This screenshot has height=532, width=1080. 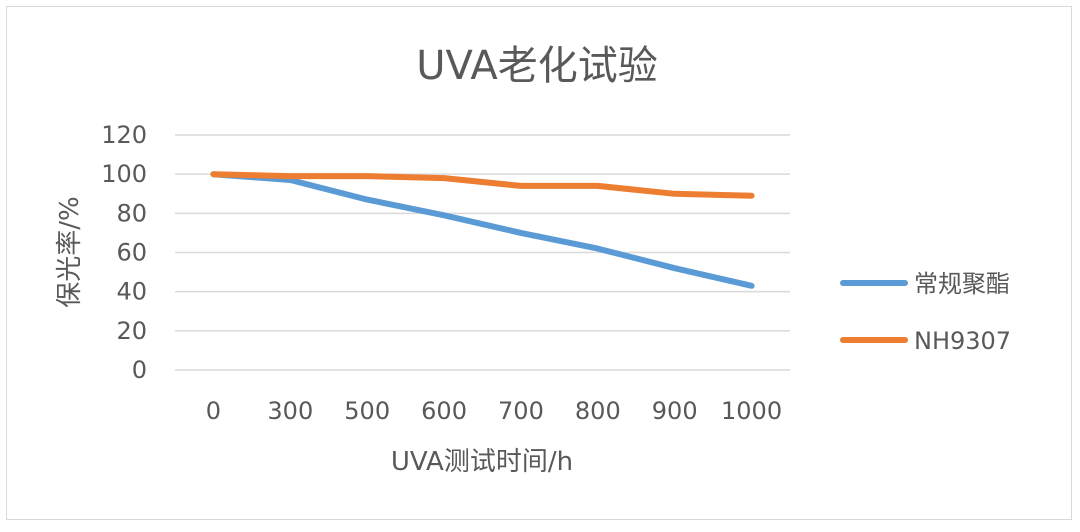 What do you see at coordinates (124, 174) in the screenshot?
I see `y-tick-label: 100` at bounding box center [124, 174].